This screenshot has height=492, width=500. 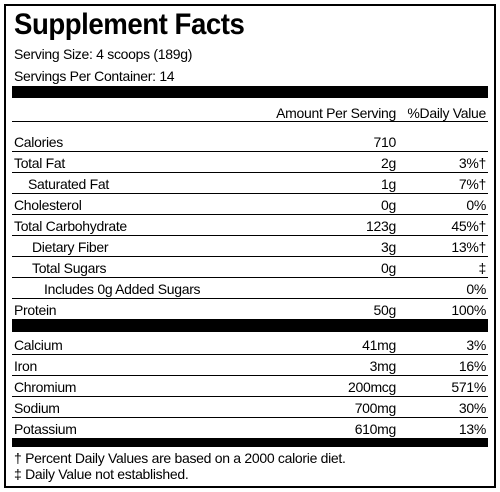 I want to click on nutrient-row: Dietary Fiber 3g 13%†, so click(x=250, y=246).